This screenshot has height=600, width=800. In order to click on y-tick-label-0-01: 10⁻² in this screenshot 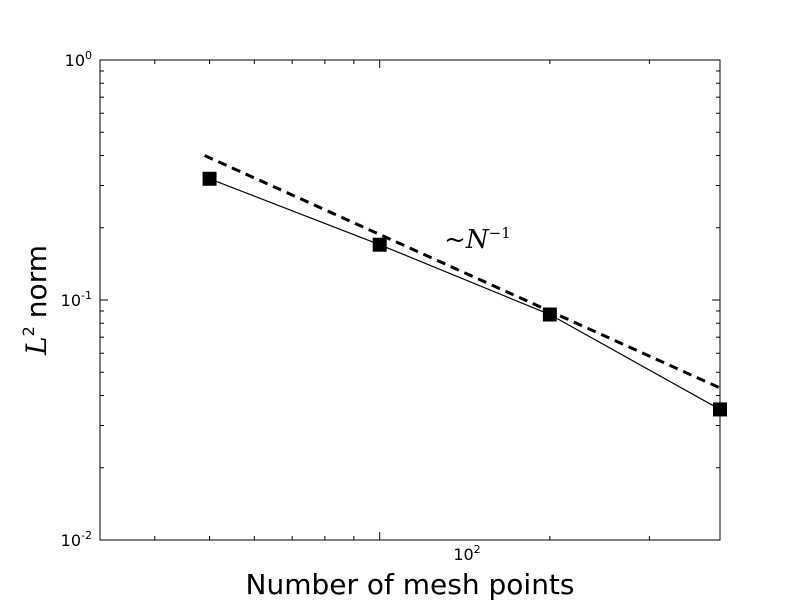, I will do `click(76, 539)`.